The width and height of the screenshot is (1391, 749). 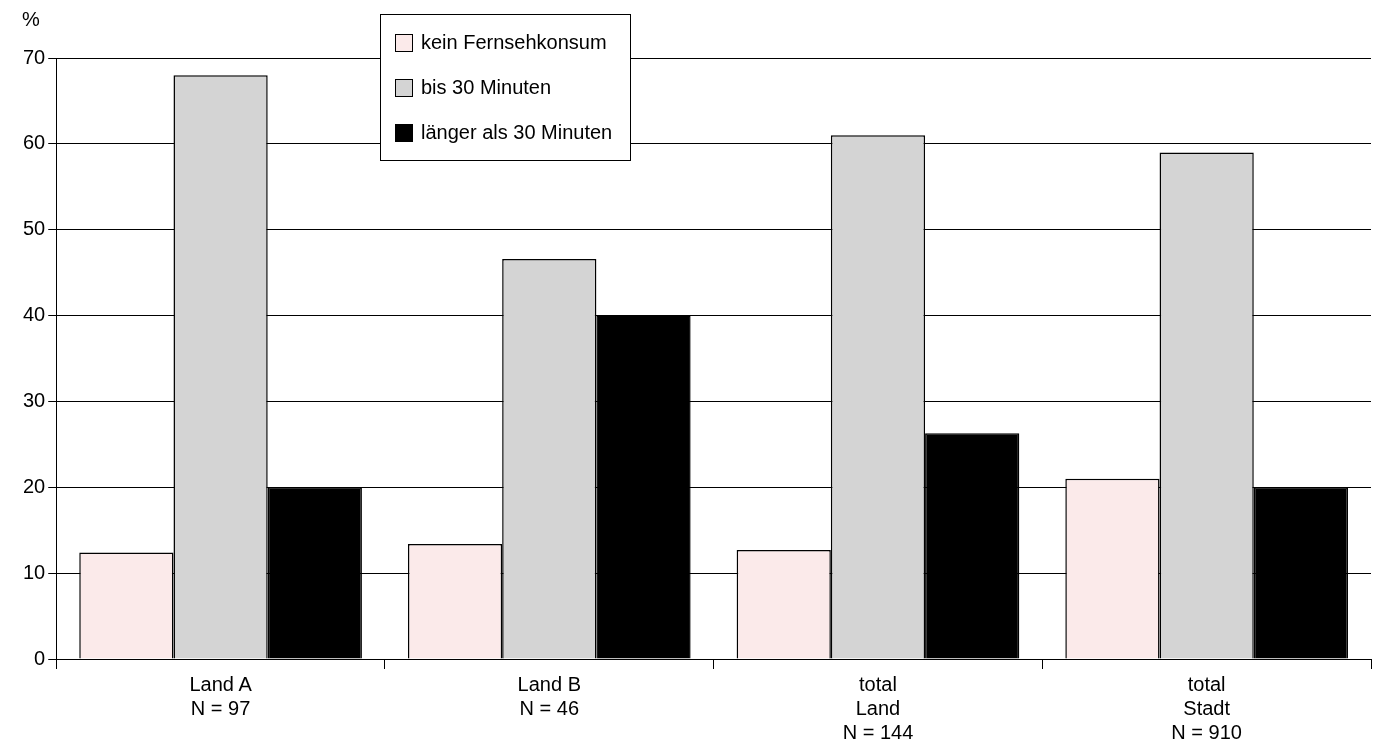 What do you see at coordinates (1206, 707) in the screenshot?
I see `x-tick-label: total Stadt N = 910` at bounding box center [1206, 707].